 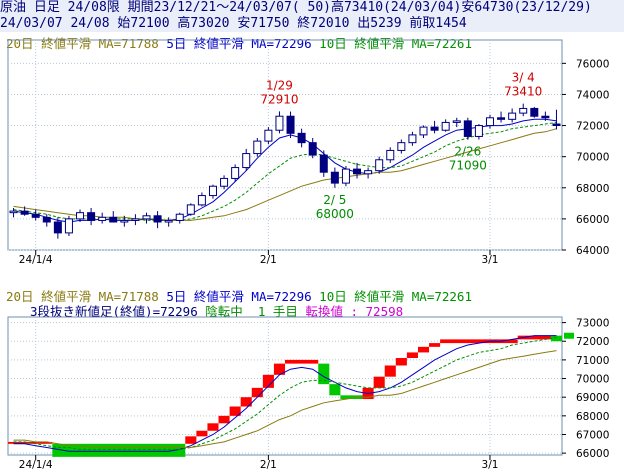 What do you see at coordinates (592, 220) in the screenshot?
I see `upper-y-tick-label: 66000` at bounding box center [592, 220].